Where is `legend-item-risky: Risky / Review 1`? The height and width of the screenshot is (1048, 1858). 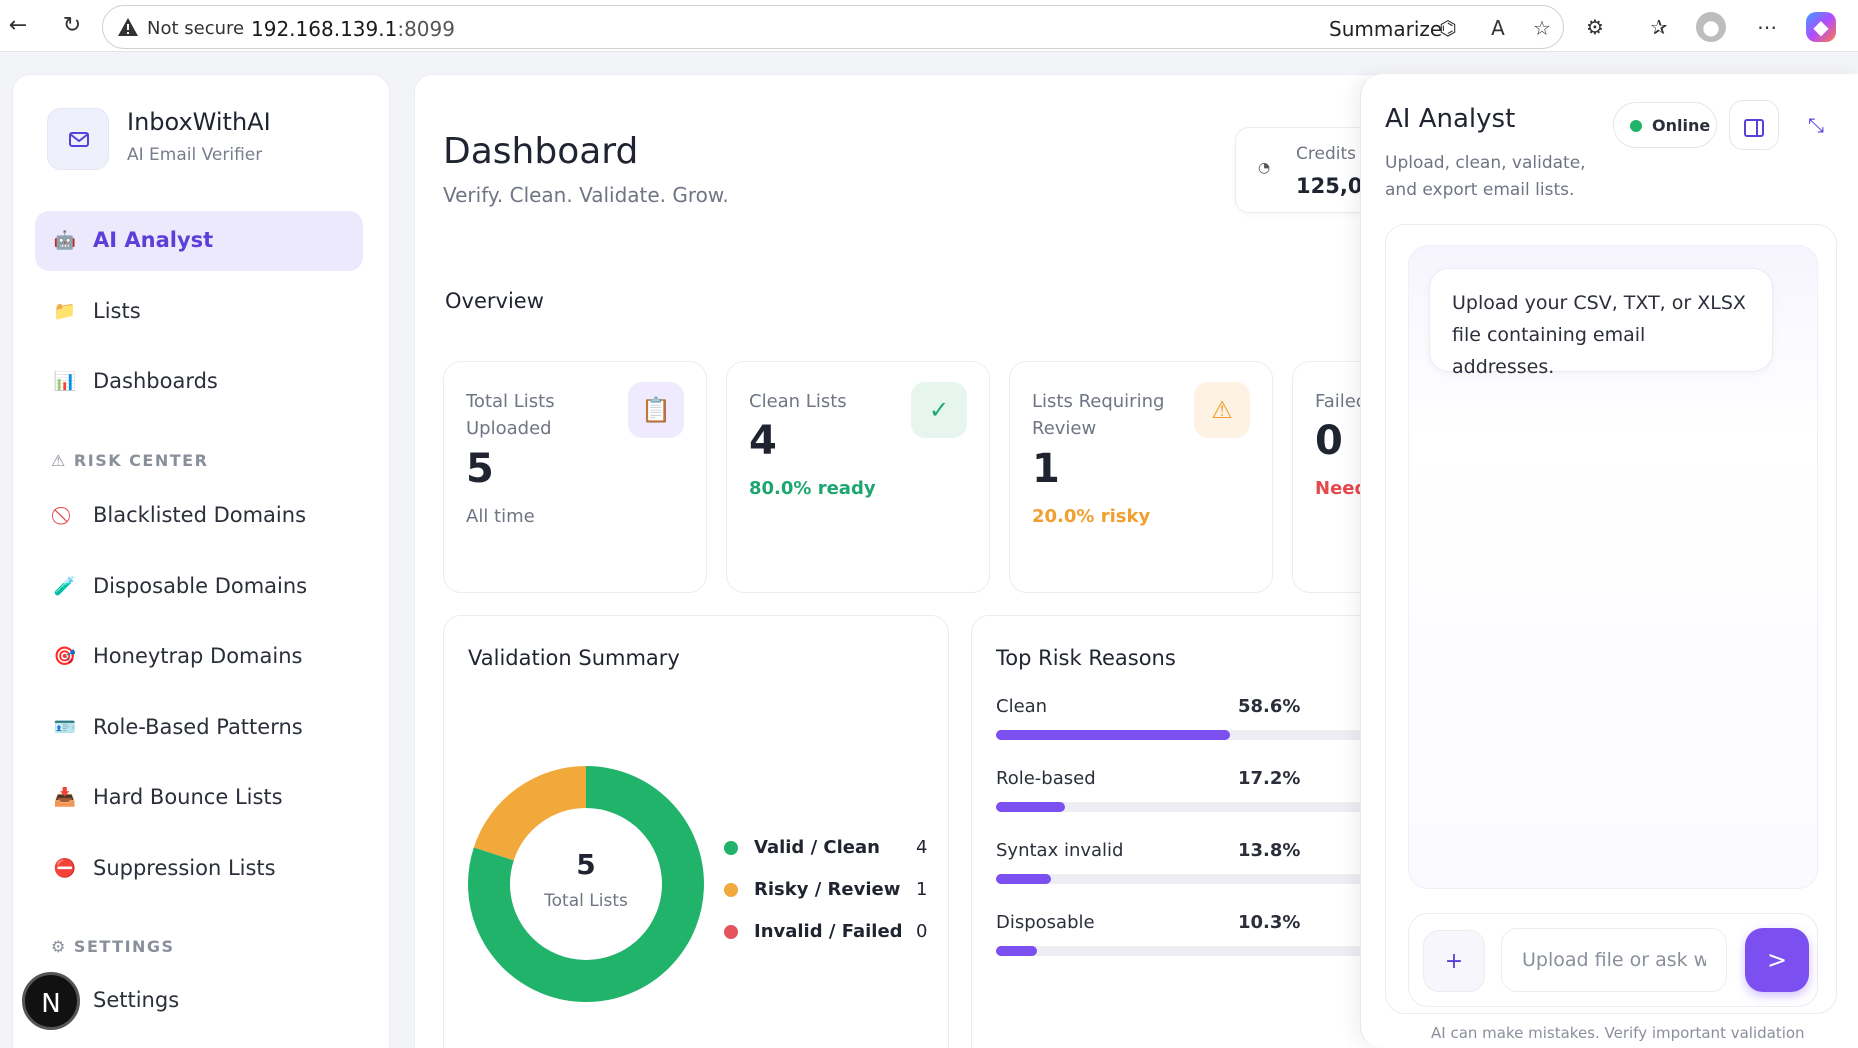
legend-item-risky: Risky / Review 1 is located at coordinates (834, 890).